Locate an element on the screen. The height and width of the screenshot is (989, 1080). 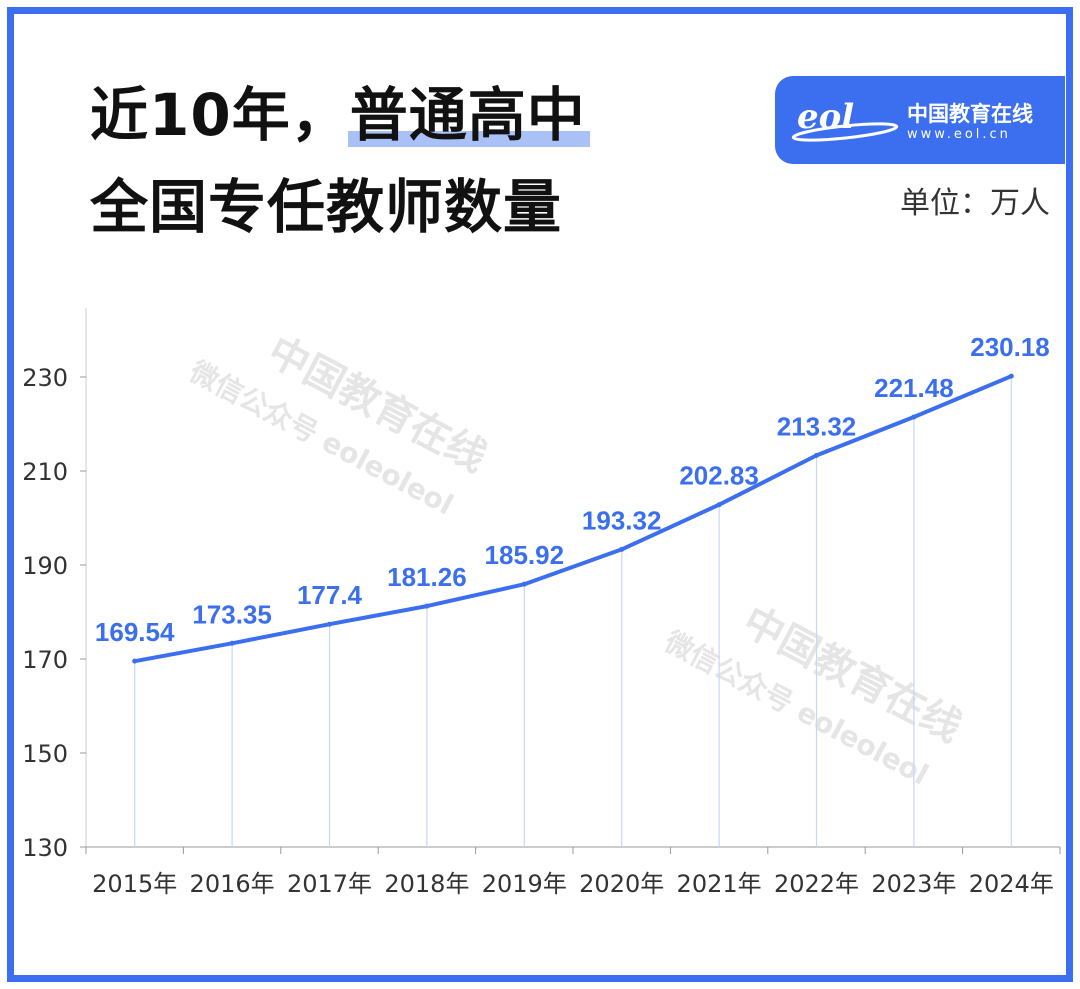
data-label: 177.4 is located at coordinates (330, 595).